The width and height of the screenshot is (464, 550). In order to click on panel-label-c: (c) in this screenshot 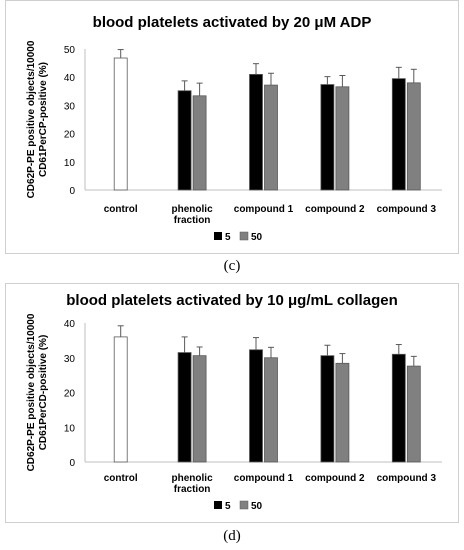, I will do `click(232, 266)`.